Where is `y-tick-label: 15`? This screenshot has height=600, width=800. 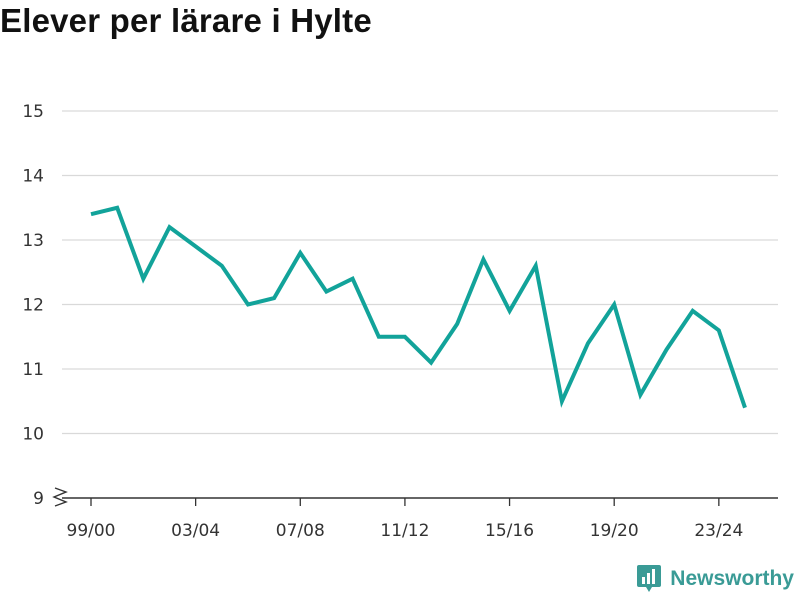 y-tick-label: 15 is located at coordinates (33, 112).